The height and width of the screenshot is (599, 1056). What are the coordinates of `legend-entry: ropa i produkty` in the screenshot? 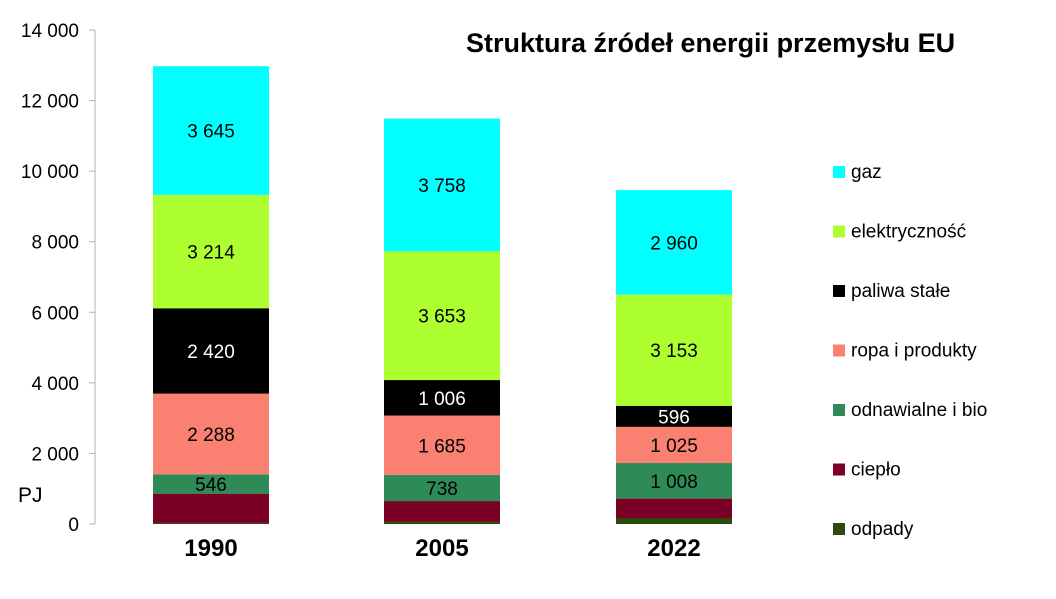 It's located at (914, 351).